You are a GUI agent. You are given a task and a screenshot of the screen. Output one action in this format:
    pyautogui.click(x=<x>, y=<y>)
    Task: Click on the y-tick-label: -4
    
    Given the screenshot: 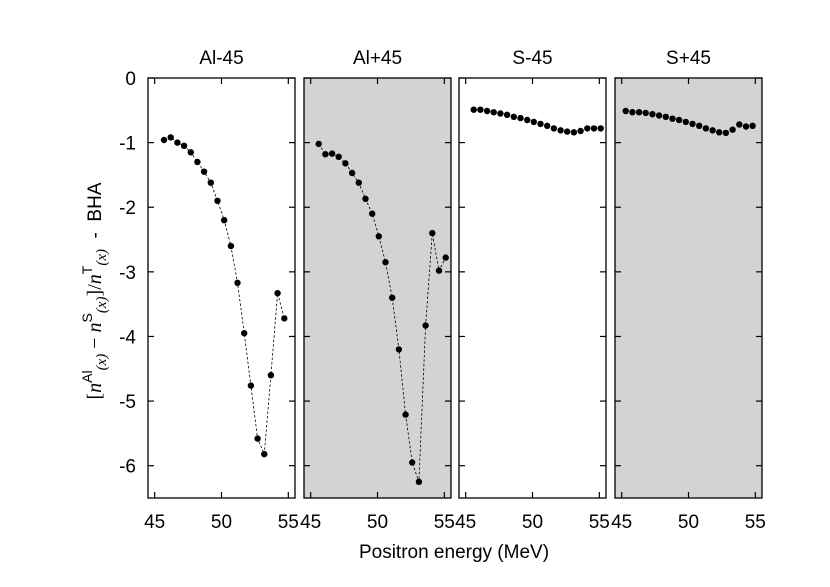 What is the action you would take?
    pyautogui.click(x=127, y=337)
    